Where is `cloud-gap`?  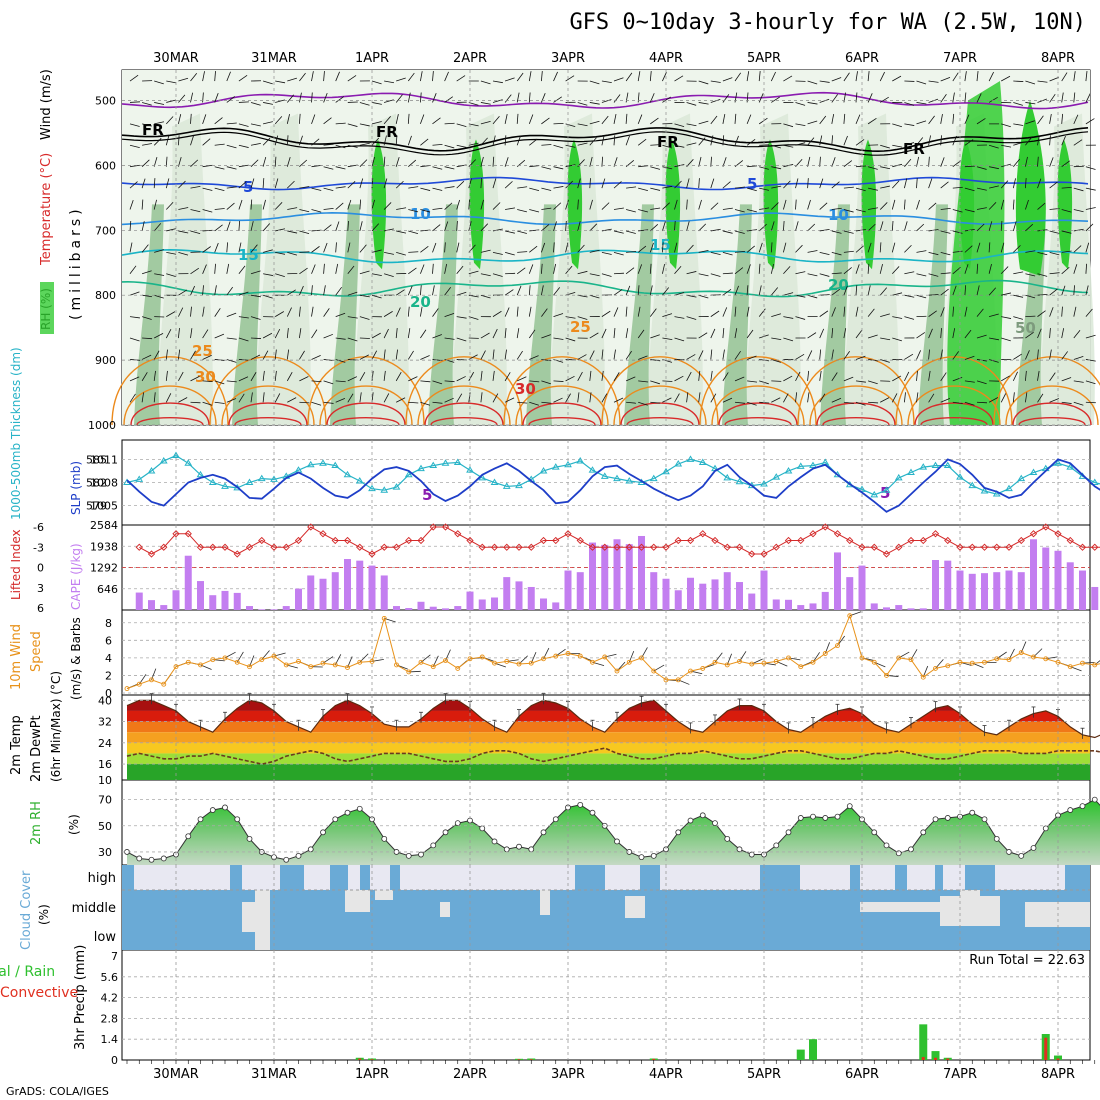
cloud-gap is located at coordinates (545, 902).